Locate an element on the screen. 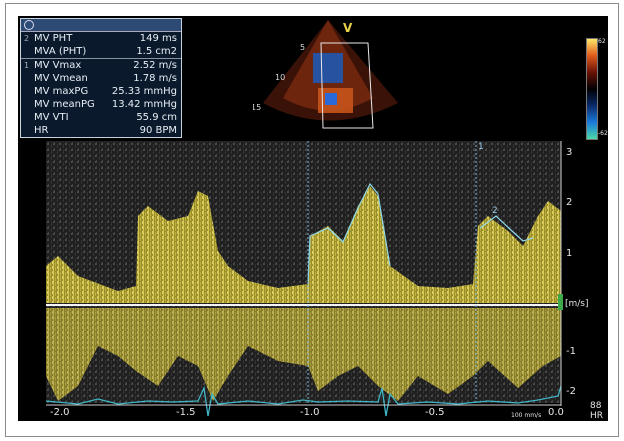  velocity-tick-2: 2 is located at coordinates (569, 202).